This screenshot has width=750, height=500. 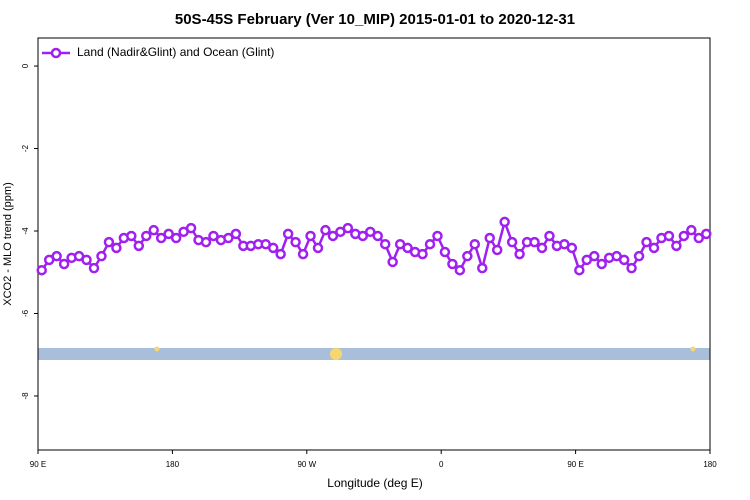 What do you see at coordinates (306, 464) in the screenshot?
I see `x-tick-label: 90 W` at bounding box center [306, 464].